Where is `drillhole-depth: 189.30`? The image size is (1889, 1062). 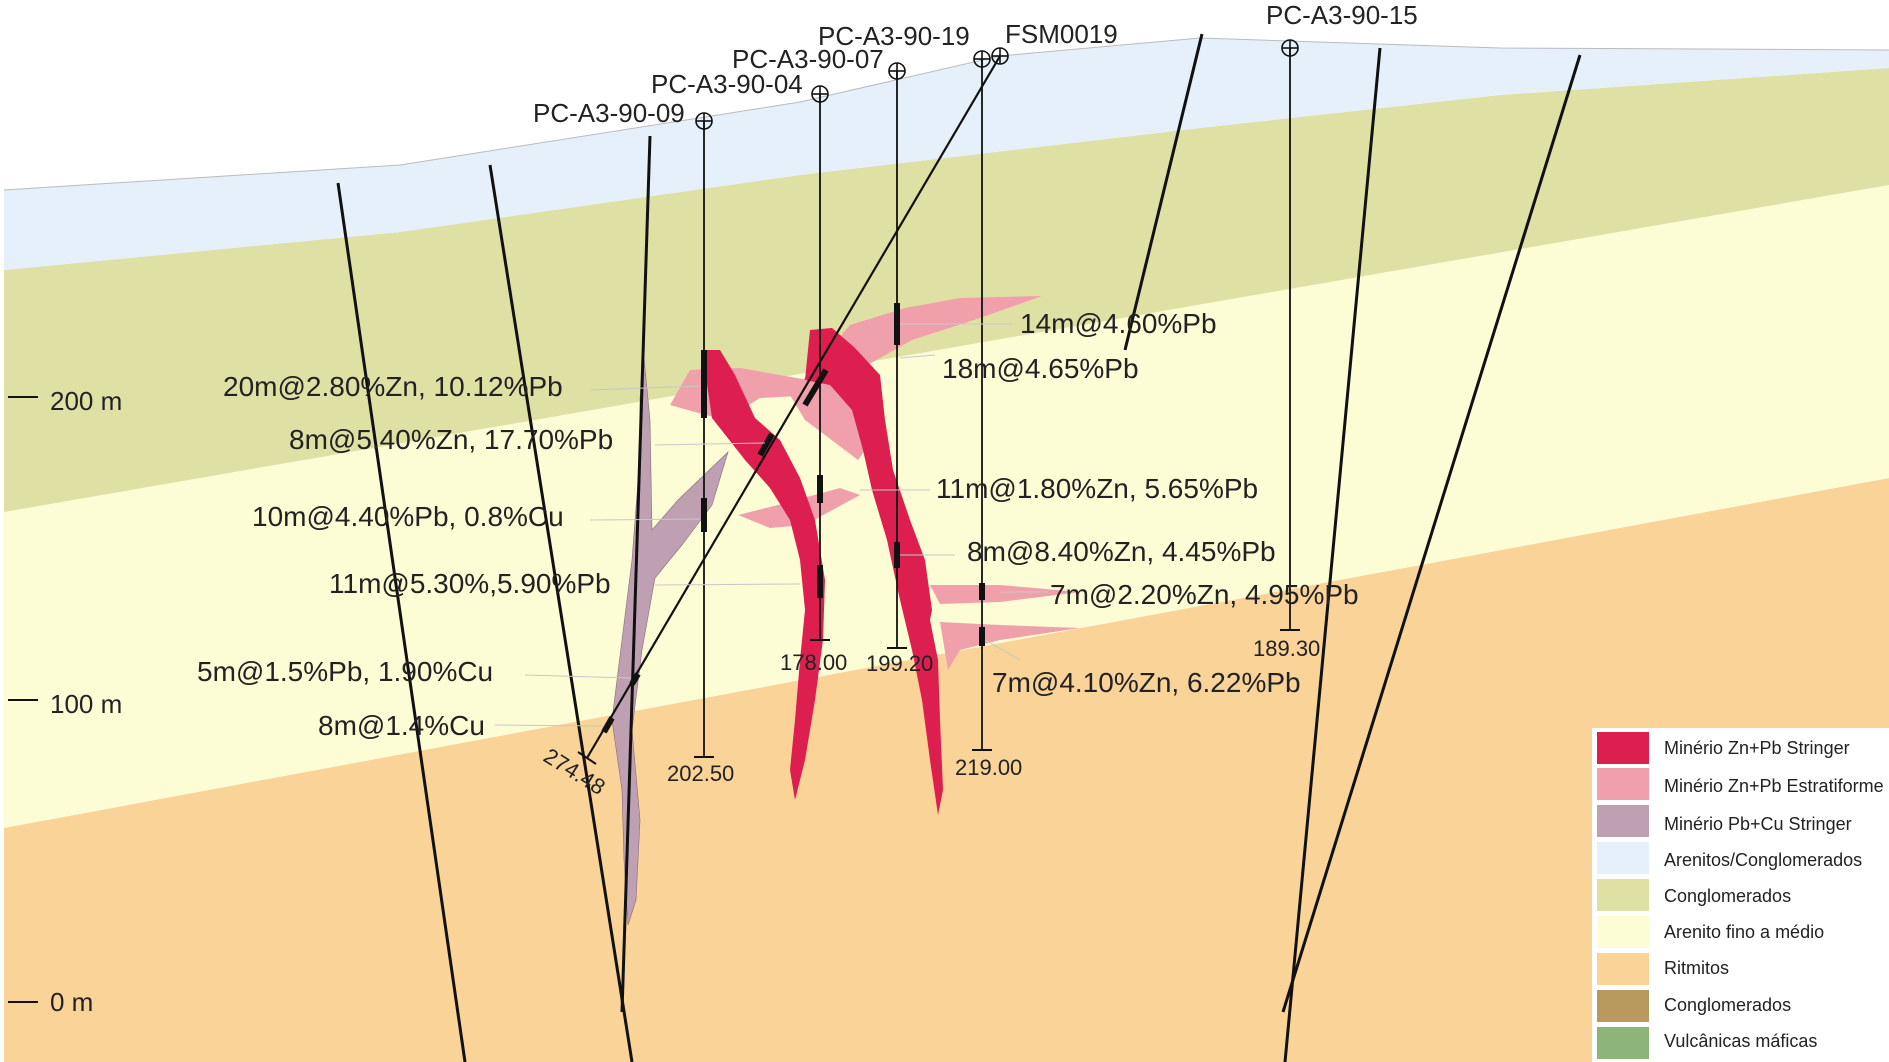
drillhole-depth: 189.30 is located at coordinates (1286, 648).